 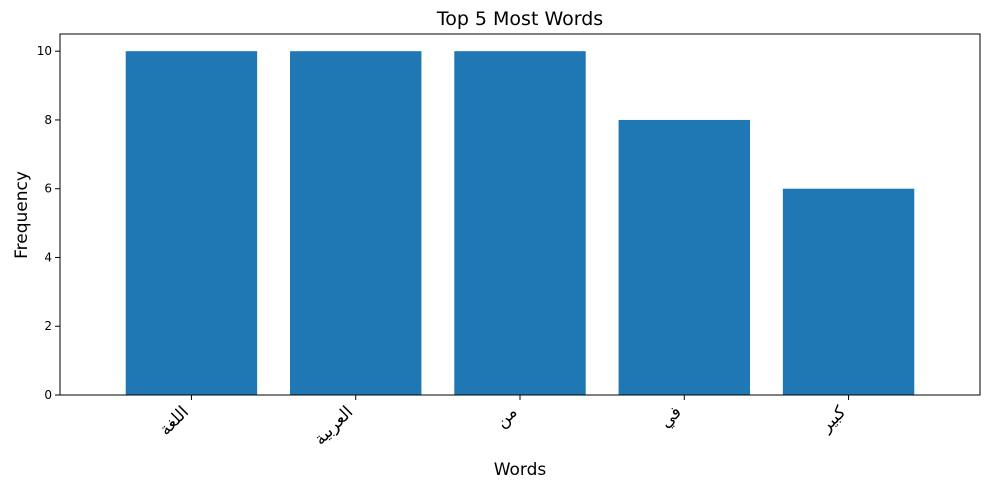 I want to click on x-axis-ticks: اللغة العربية من في كبير, so click(x=503, y=422).